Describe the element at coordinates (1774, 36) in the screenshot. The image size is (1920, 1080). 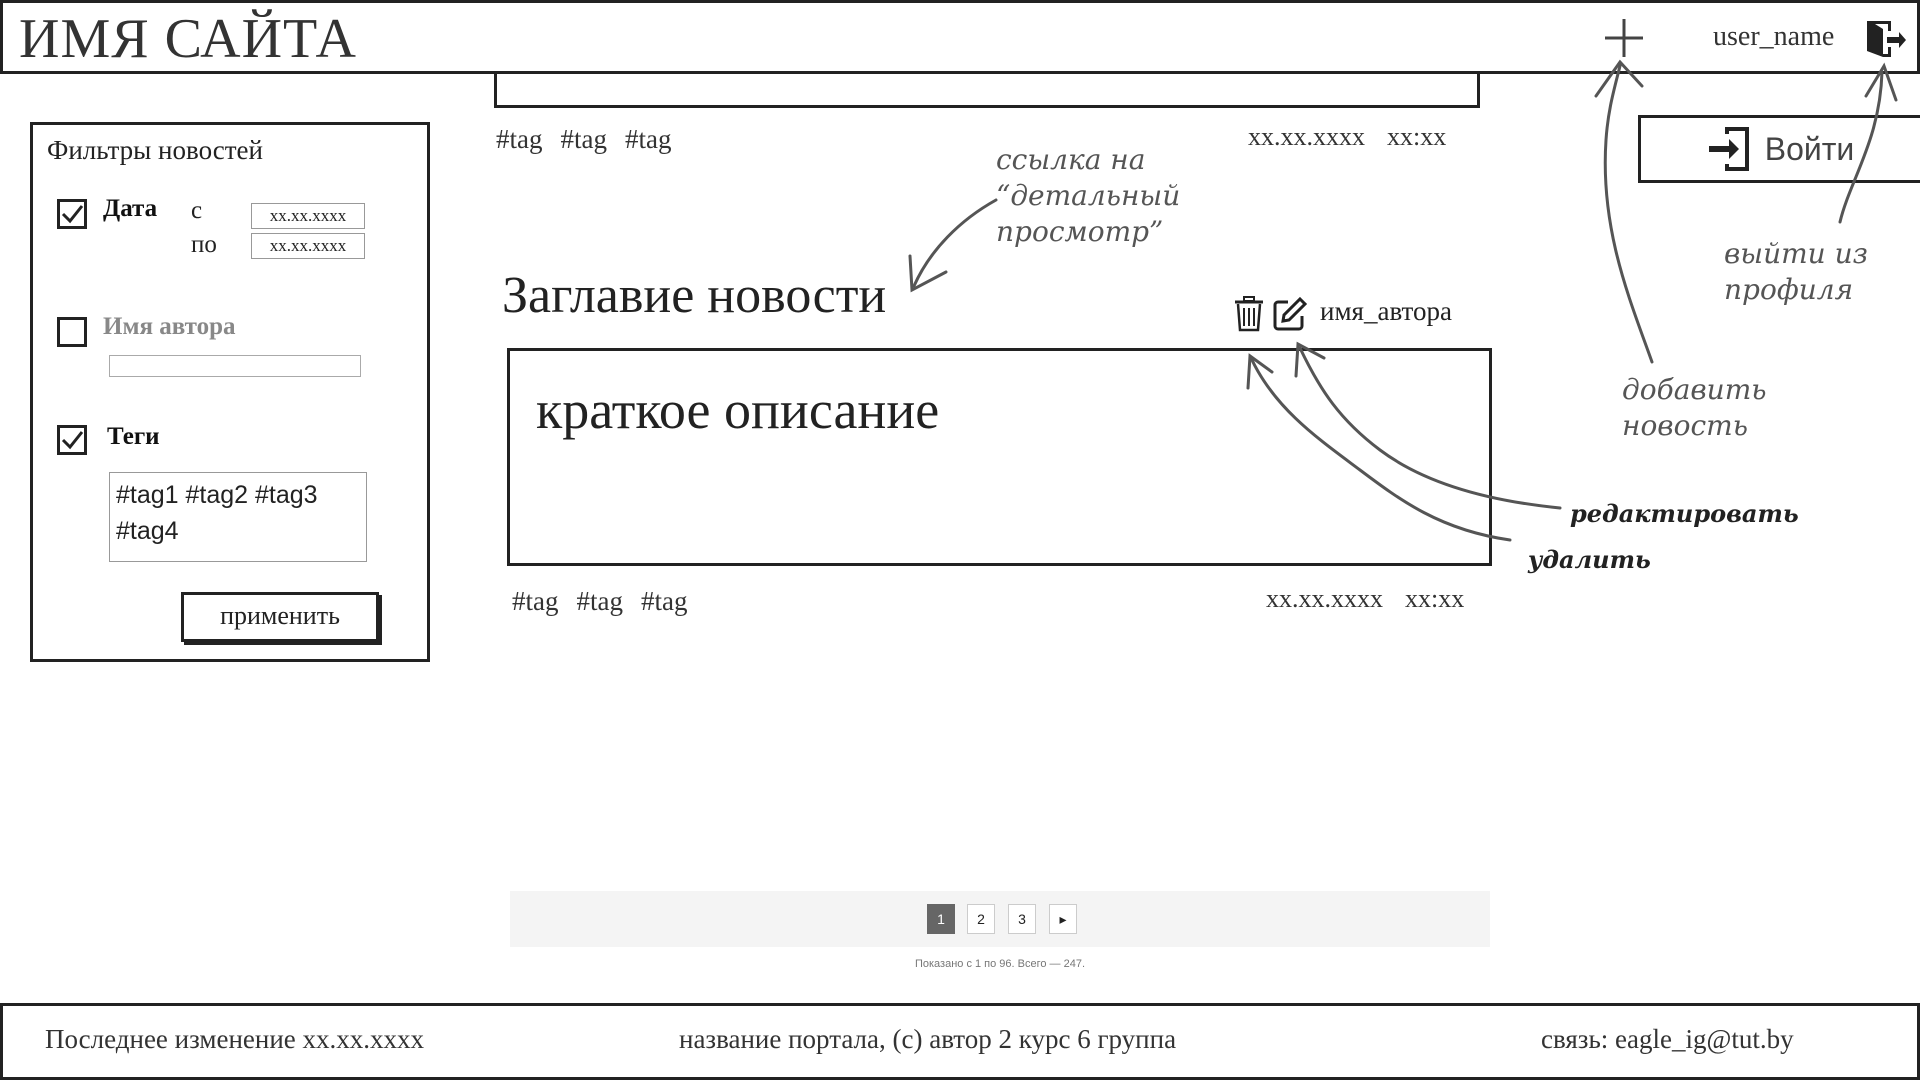
I see `user-name: user_name` at that location.